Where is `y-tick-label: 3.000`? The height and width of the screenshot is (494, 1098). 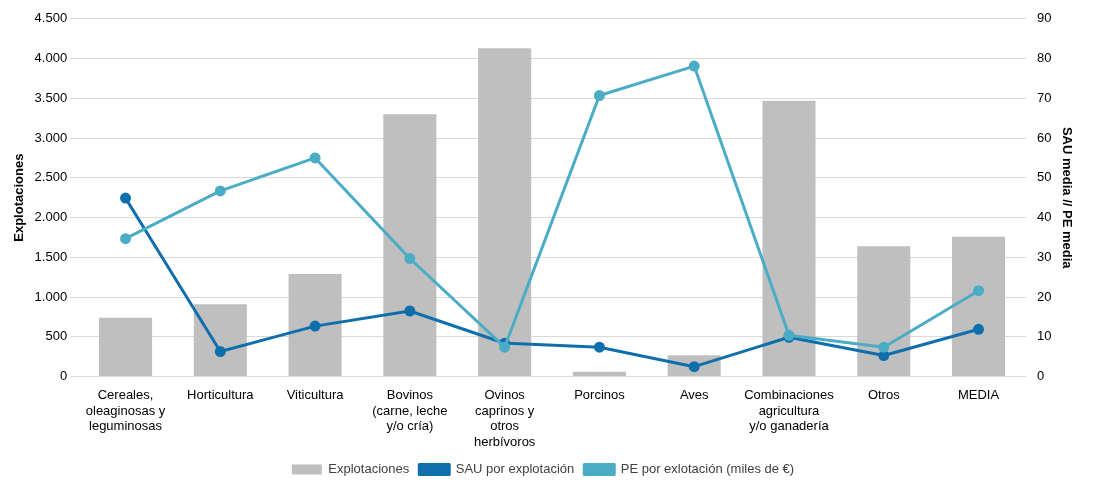 y-tick-label: 3.000 is located at coordinates (51, 137).